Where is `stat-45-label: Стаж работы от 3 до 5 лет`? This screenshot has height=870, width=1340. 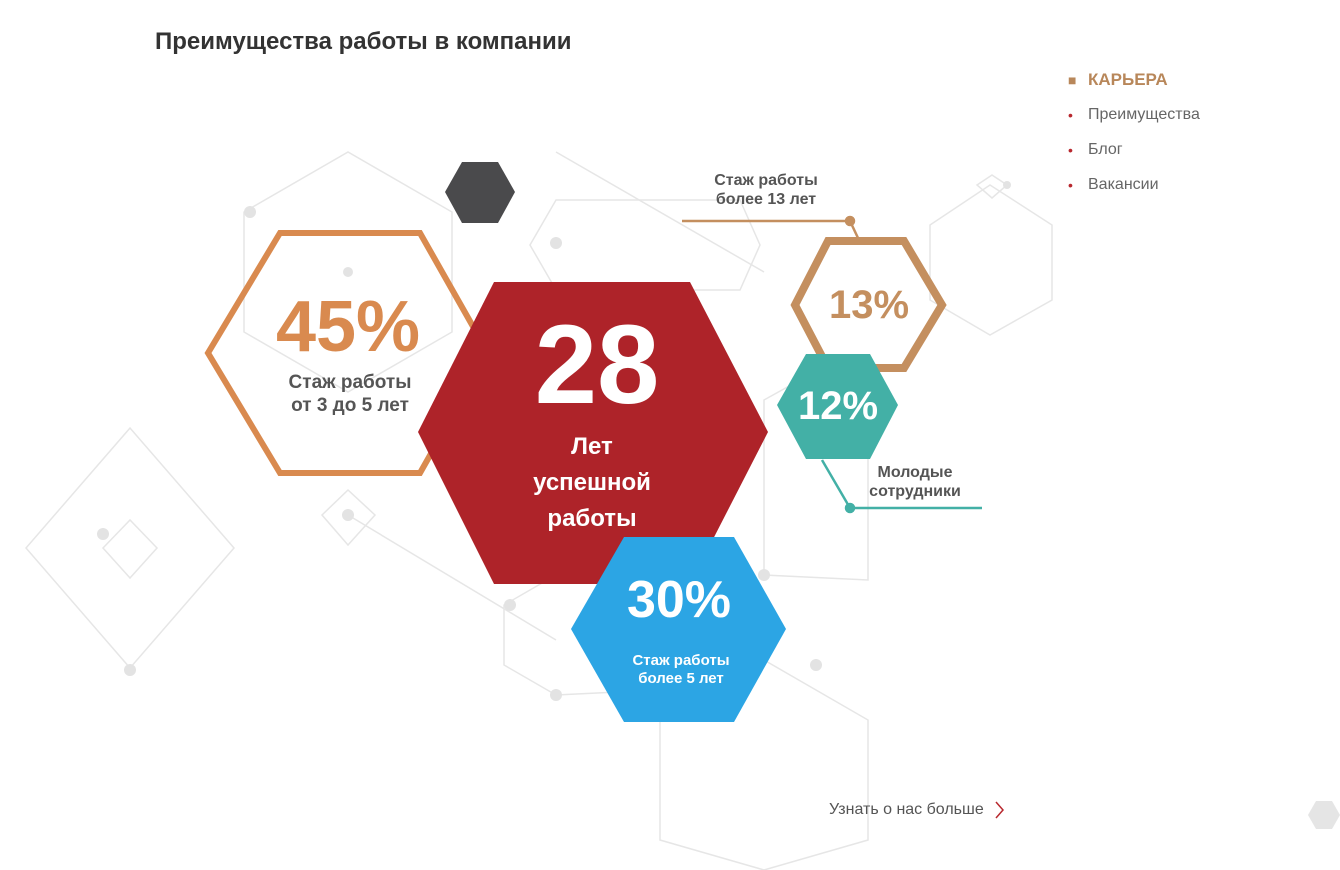 stat-45-label: Стаж работы от 3 до 5 лет is located at coordinates (350, 395).